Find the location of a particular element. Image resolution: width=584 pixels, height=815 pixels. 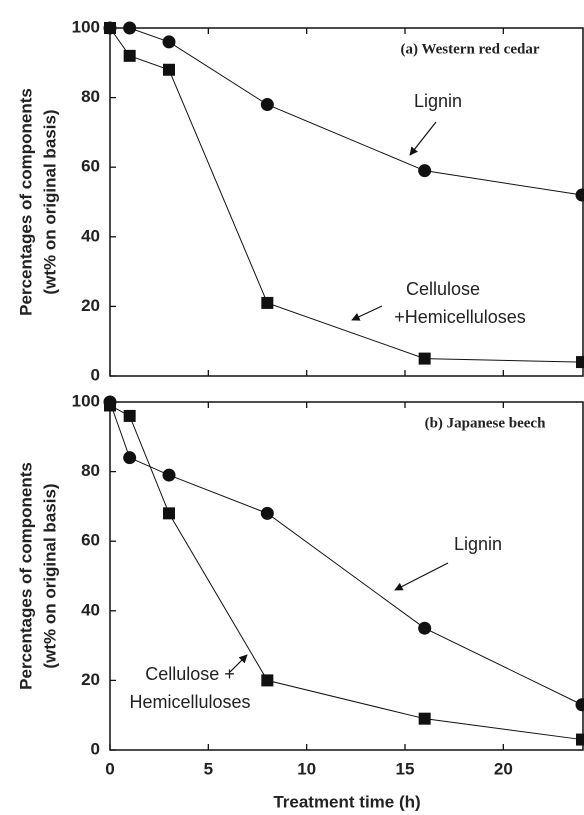

x-axis-label: Treatment time (h) is located at coordinates (346, 801).